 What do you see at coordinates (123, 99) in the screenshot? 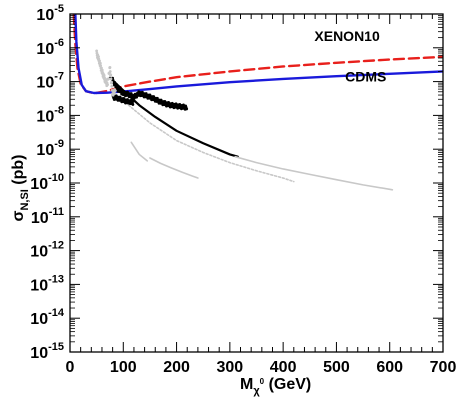
I see `series-3-points` at bounding box center [123, 99].